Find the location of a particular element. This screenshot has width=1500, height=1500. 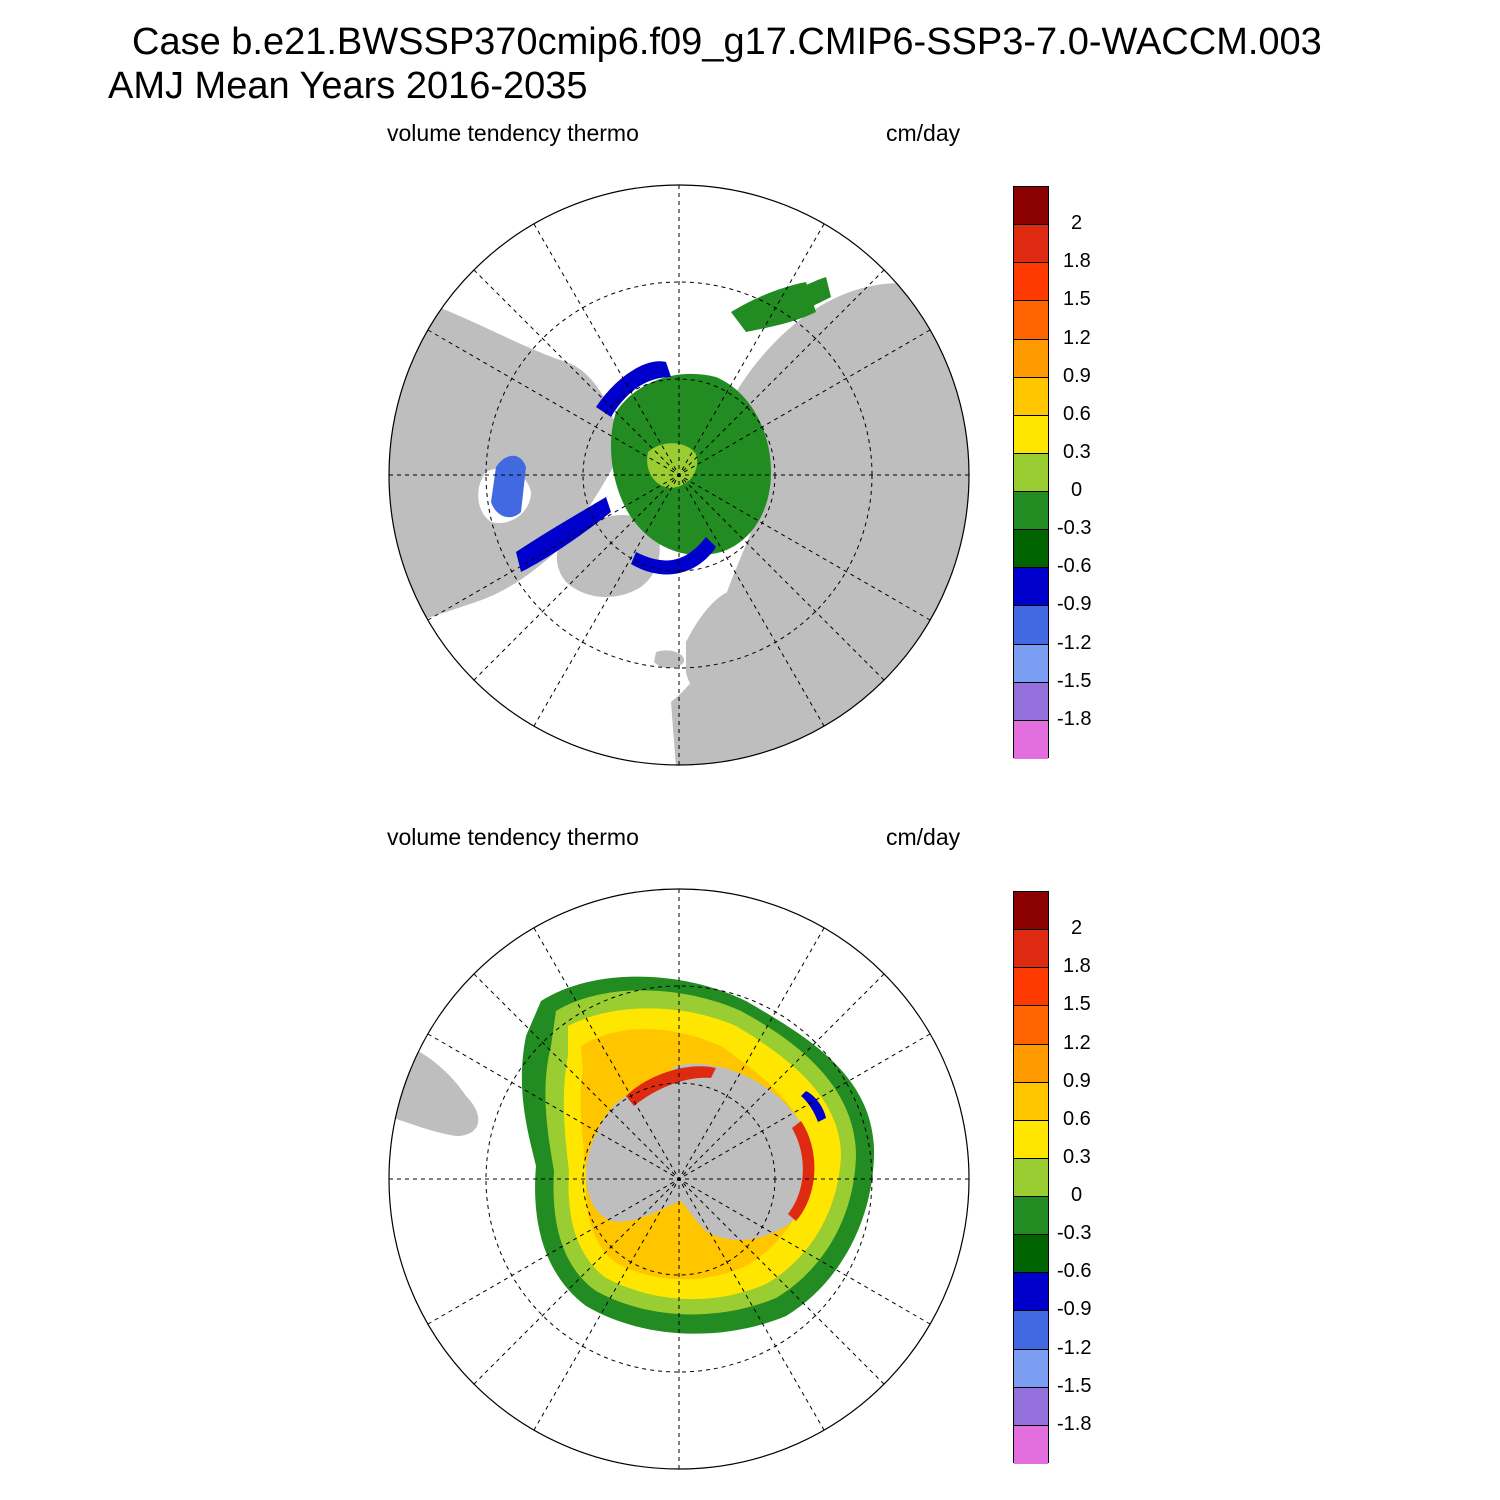

antarctic-coastal-red-band is located at coordinates (671, 1086).